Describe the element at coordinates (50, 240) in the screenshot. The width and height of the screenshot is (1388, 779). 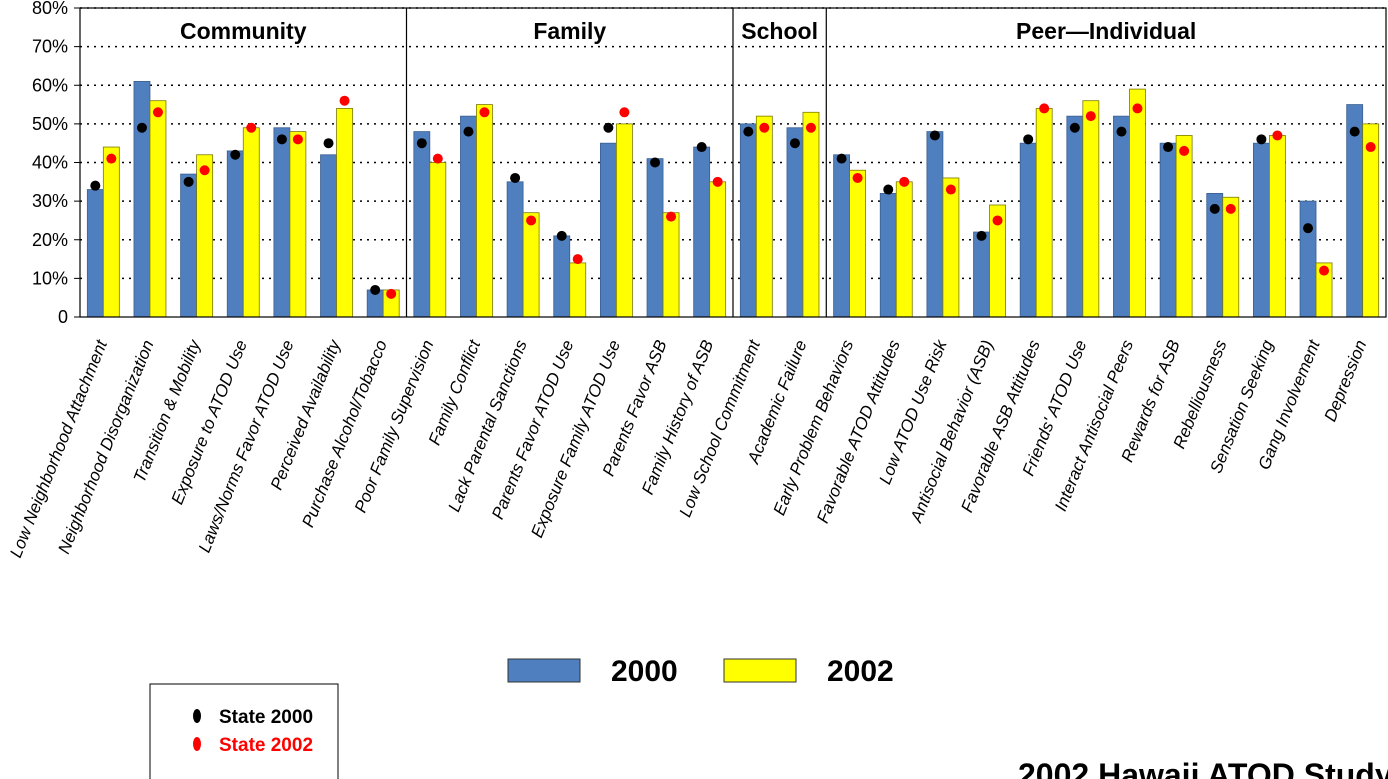
I see `y-tick-label: 20%` at that location.